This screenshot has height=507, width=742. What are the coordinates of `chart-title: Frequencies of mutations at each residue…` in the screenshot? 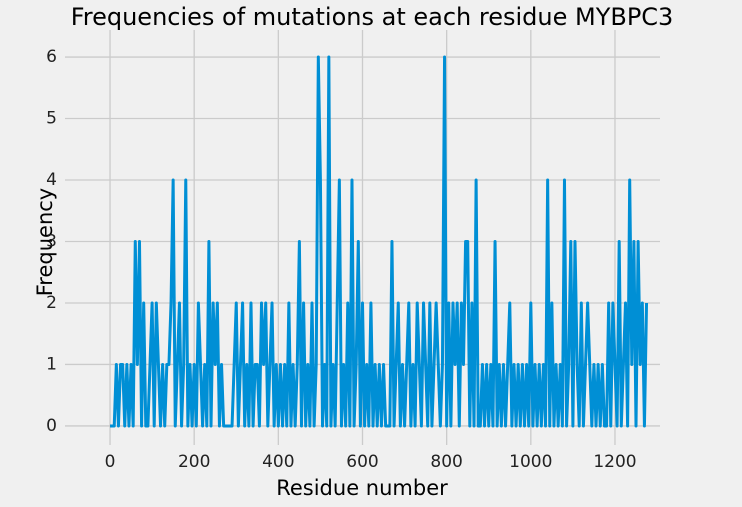 It's located at (372, 17).